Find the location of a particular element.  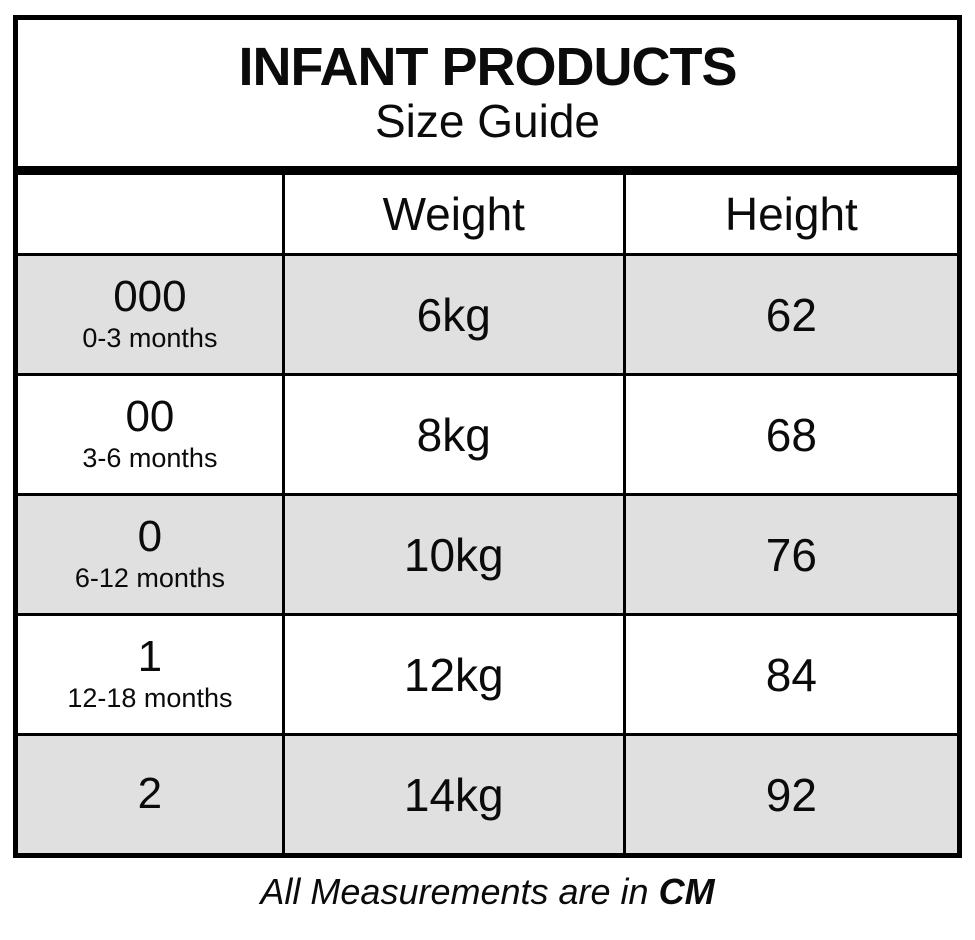

height-value-cell: 92 is located at coordinates (789, 793).